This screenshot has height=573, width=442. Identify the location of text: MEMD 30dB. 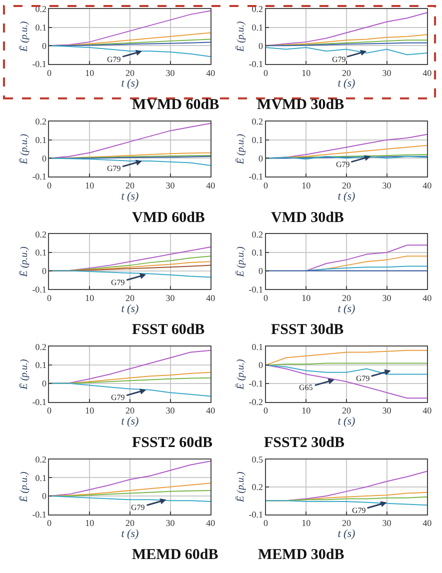
(301, 555).